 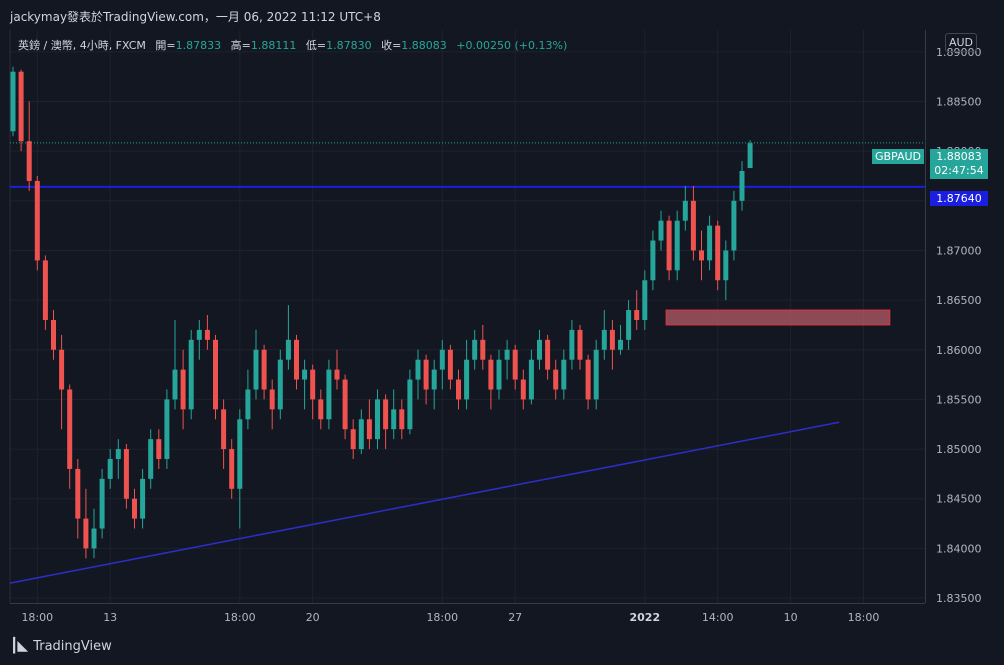 I want to click on footer: ┃◣ TradingView, so click(x=61, y=646).